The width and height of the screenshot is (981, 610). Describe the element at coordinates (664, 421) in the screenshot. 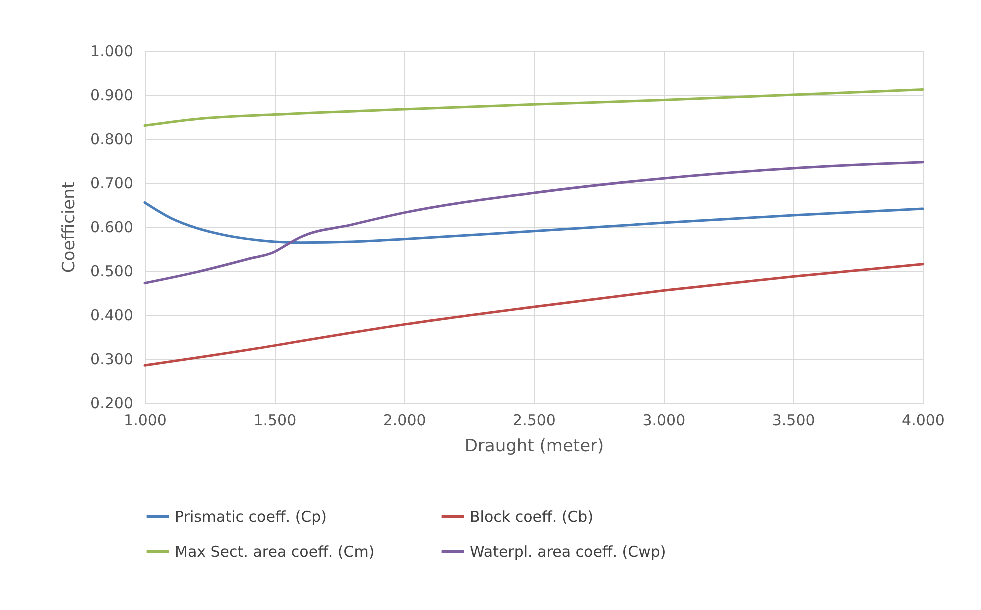

I see `x-tick-label: 3.000` at that location.